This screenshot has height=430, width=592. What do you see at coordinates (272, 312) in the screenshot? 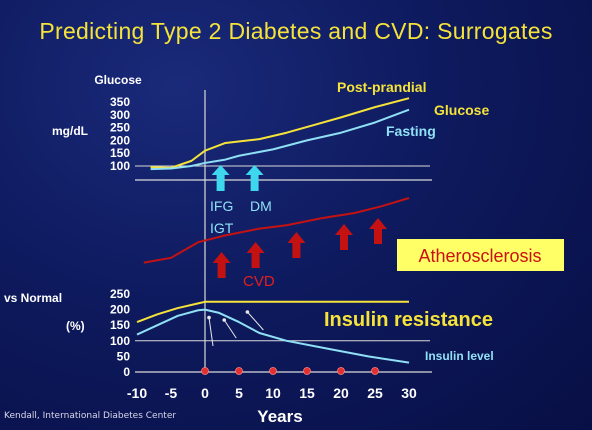
I see `insulin-resistance-line` at bounding box center [272, 312].